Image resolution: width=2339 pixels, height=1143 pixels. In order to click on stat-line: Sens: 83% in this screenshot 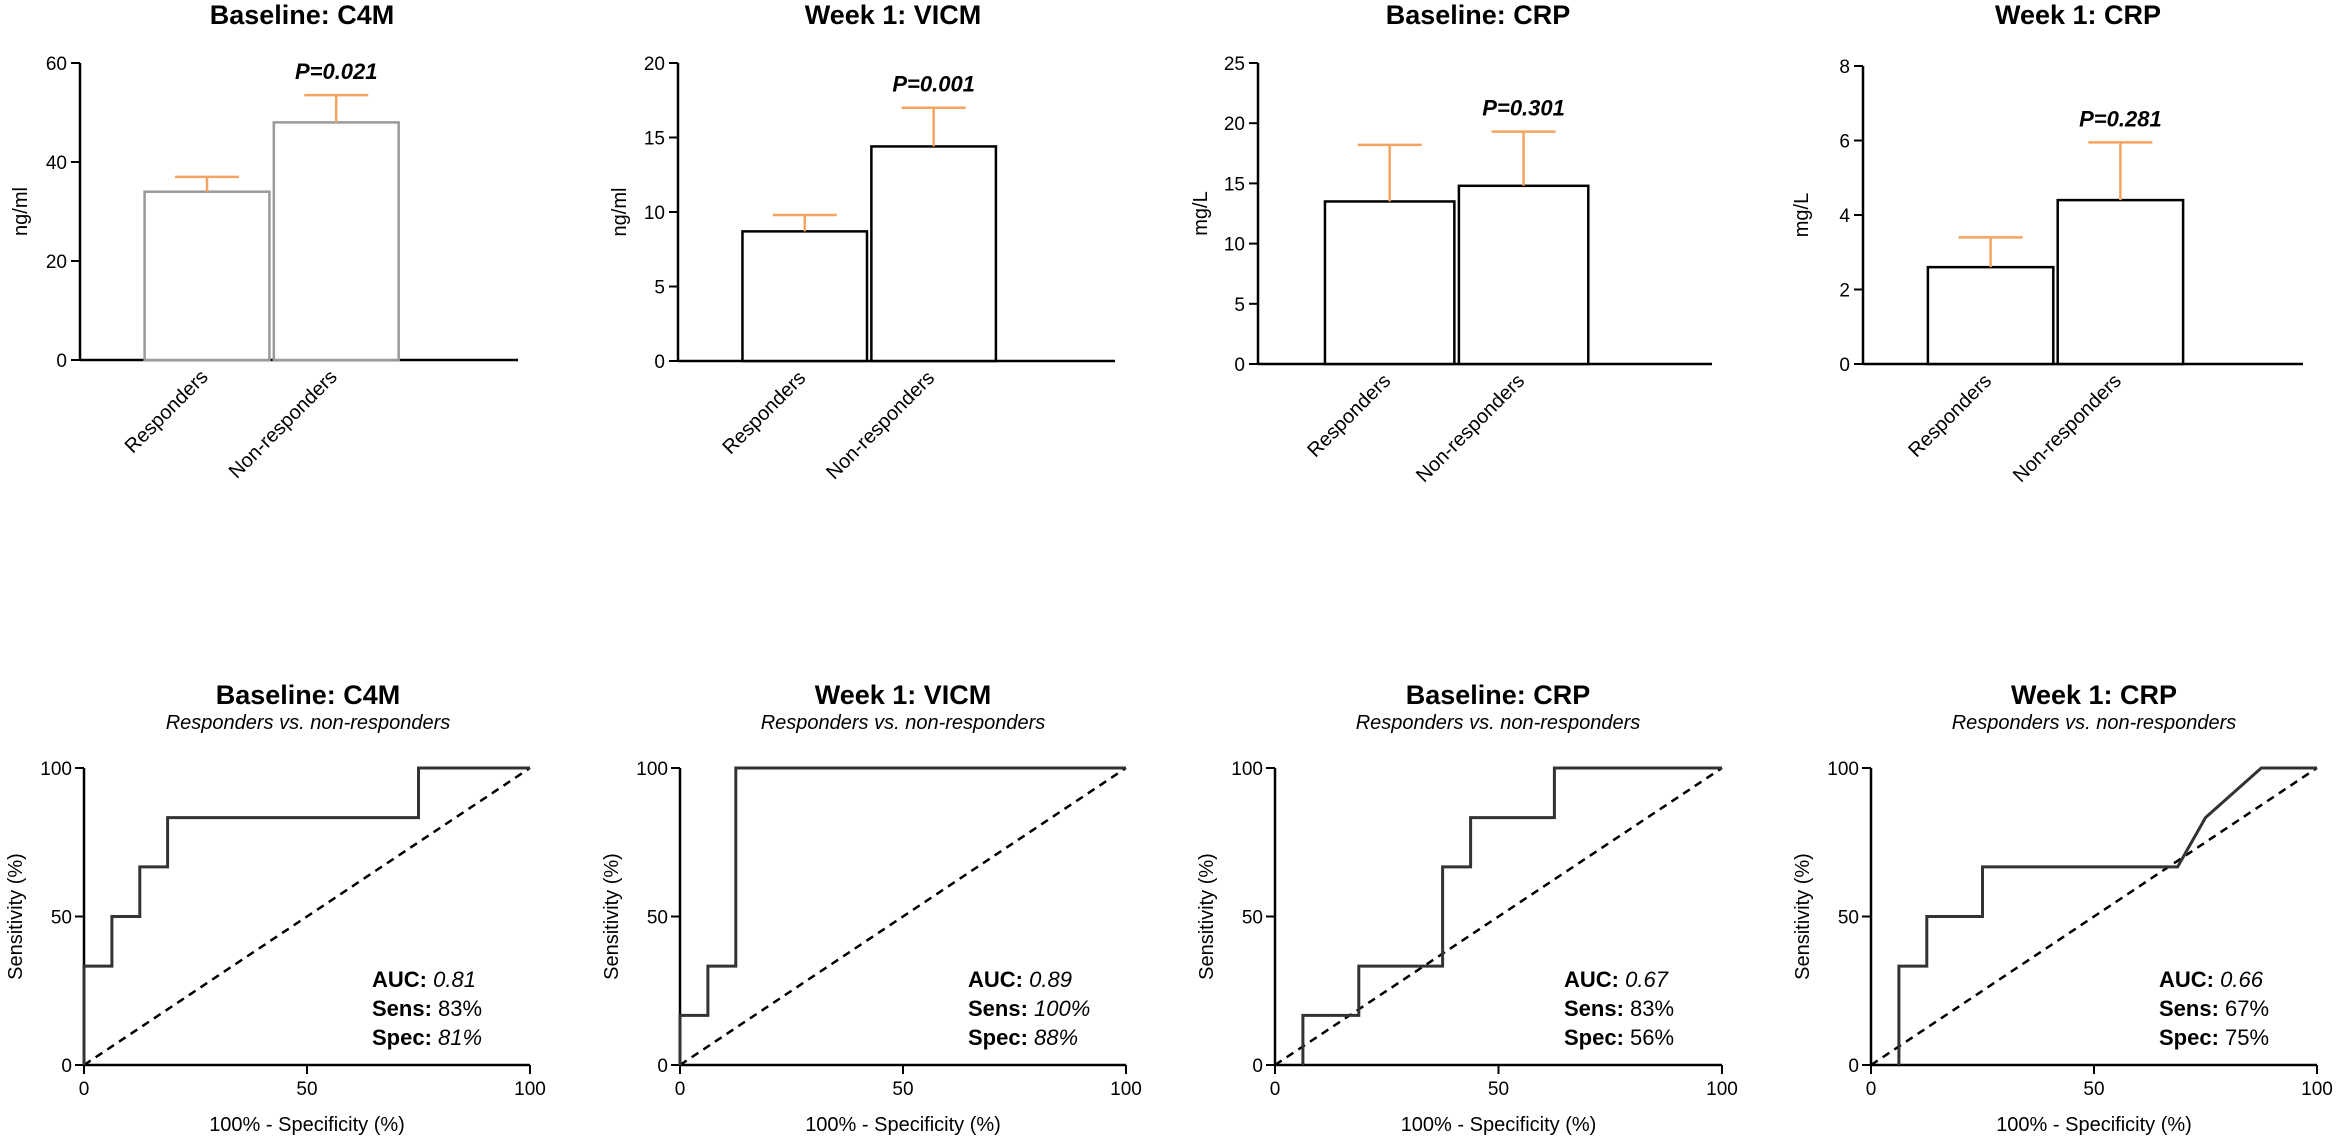, I will do `click(1619, 1008)`.